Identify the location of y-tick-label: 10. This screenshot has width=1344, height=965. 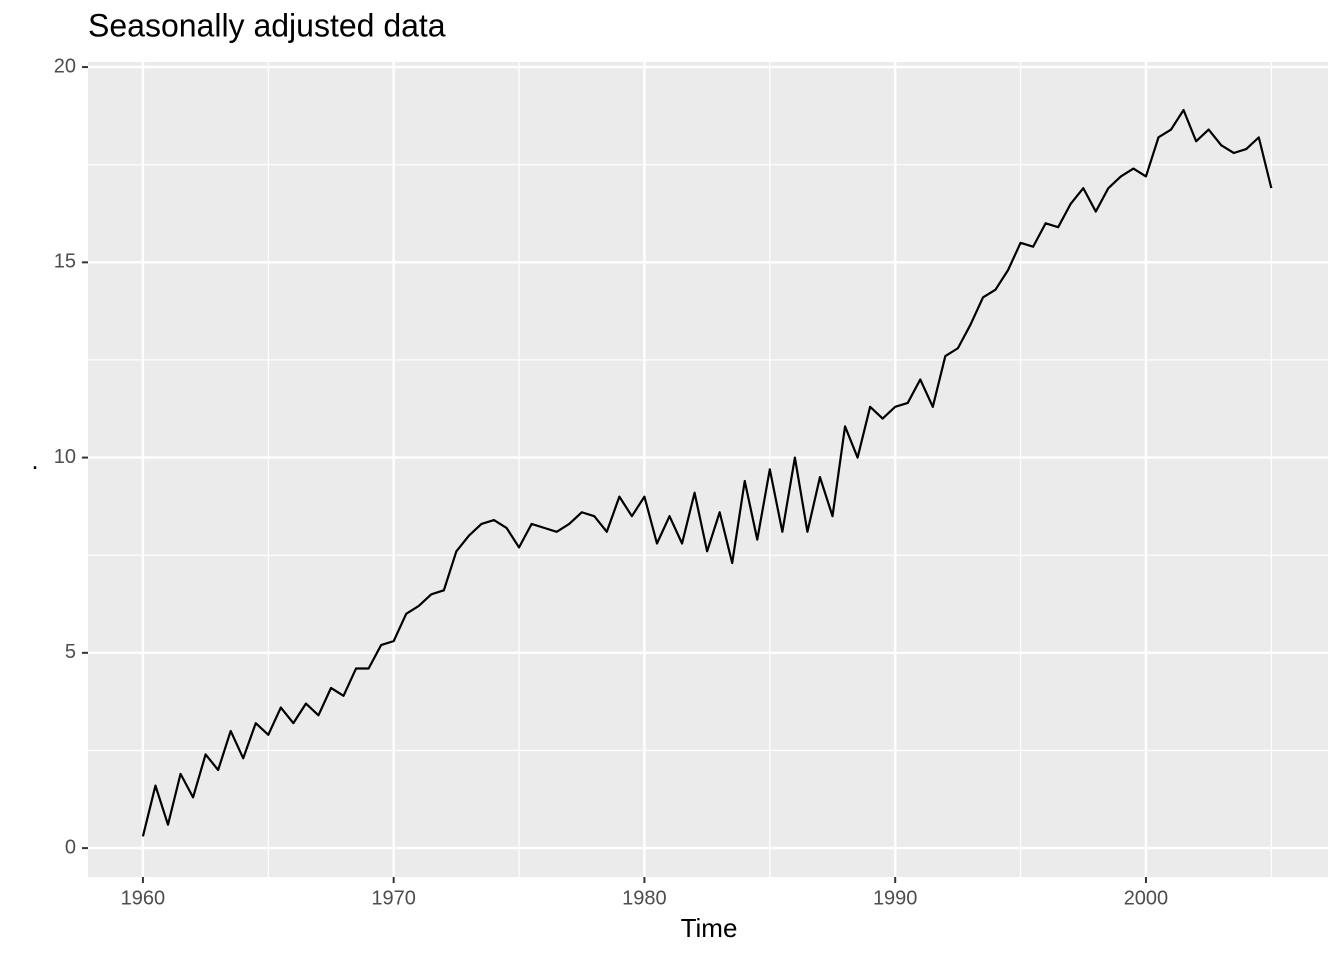
(65, 457).